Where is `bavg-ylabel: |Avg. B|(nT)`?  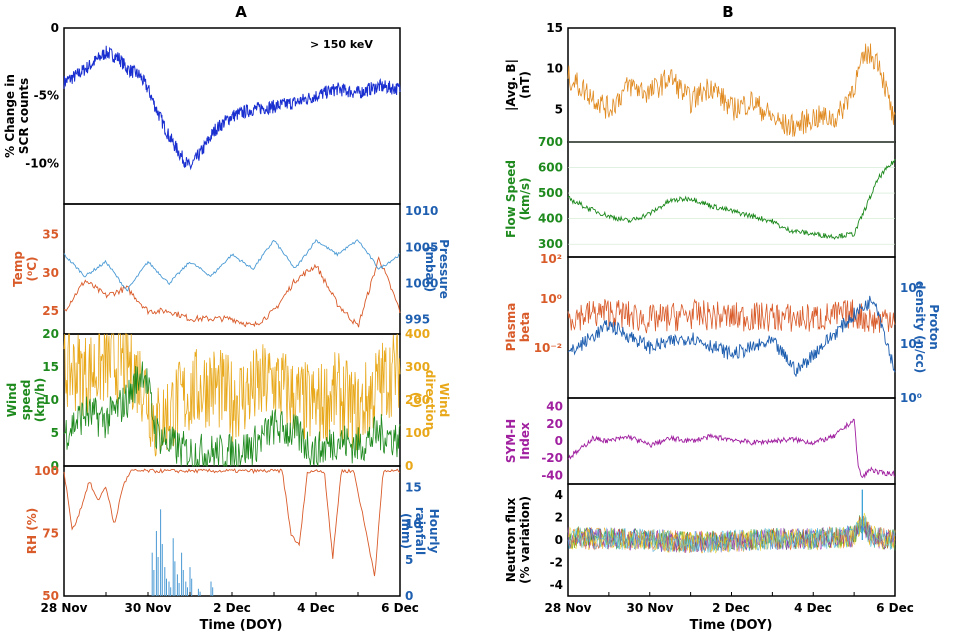 bavg-ylabel: |Avg. B|(nT) is located at coordinates (518, 85).